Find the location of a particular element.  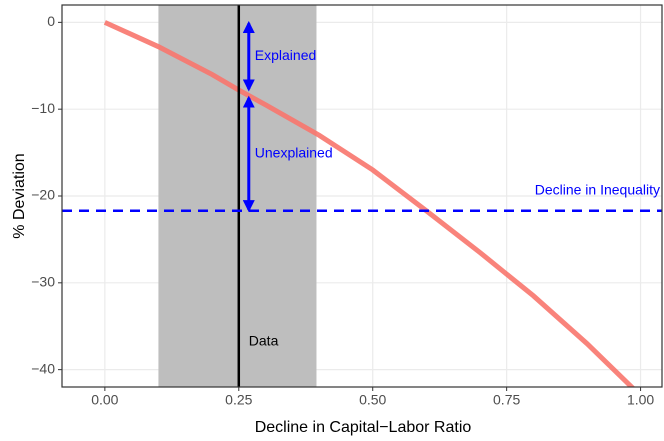

x-tick-label: 0.75 is located at coordinates (506, 400).